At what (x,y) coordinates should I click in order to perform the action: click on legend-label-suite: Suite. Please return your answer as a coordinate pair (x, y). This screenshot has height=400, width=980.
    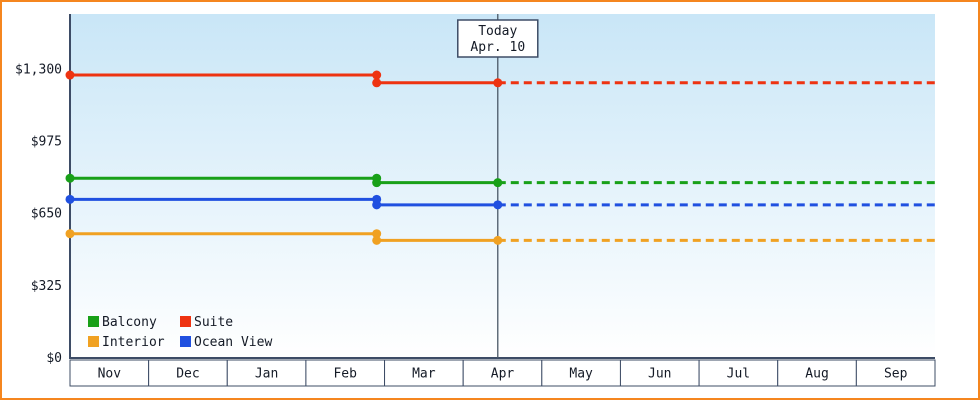
    Looking at the image, I should click on (213, 322).